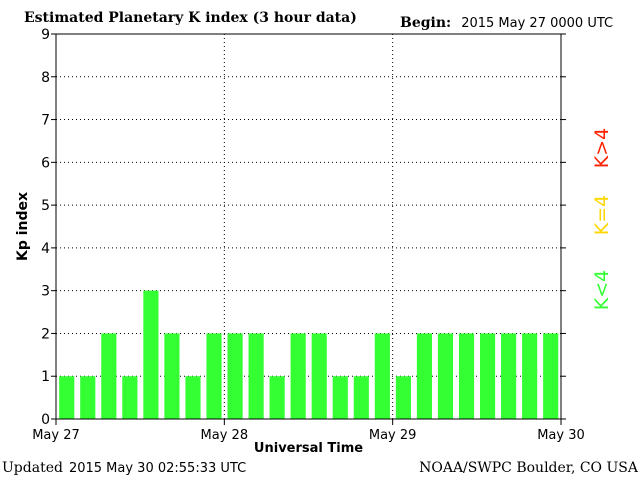  What do you see at coordinates (426, 23) in the screenshot?
I see `begin-label: Begin:` at bounding box center [426, 23].